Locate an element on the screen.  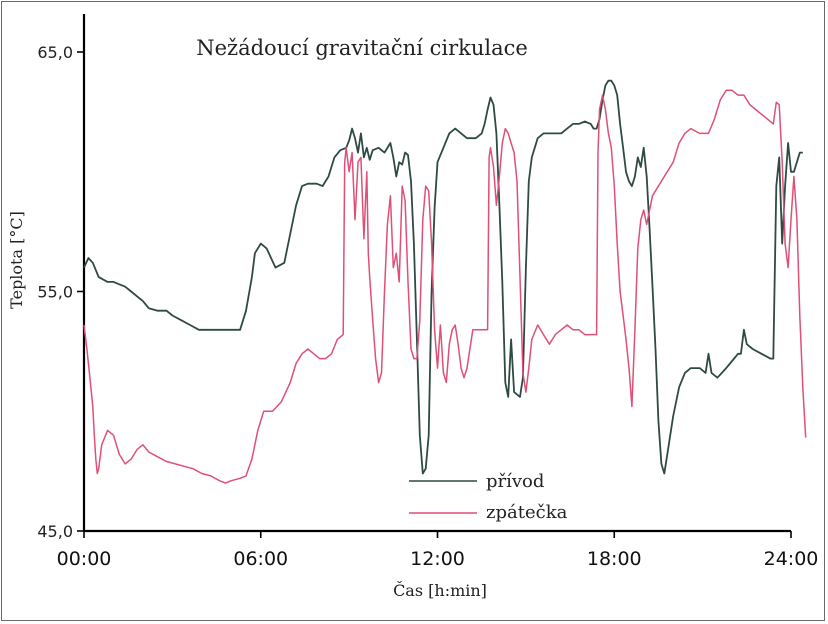
x-tick-label: 00:00 is located at coordinates (84, 559).